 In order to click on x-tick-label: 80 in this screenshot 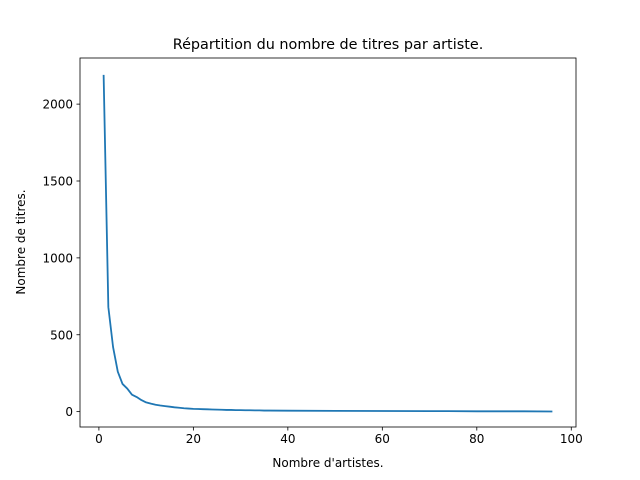, I will do `click(476, 439)`.